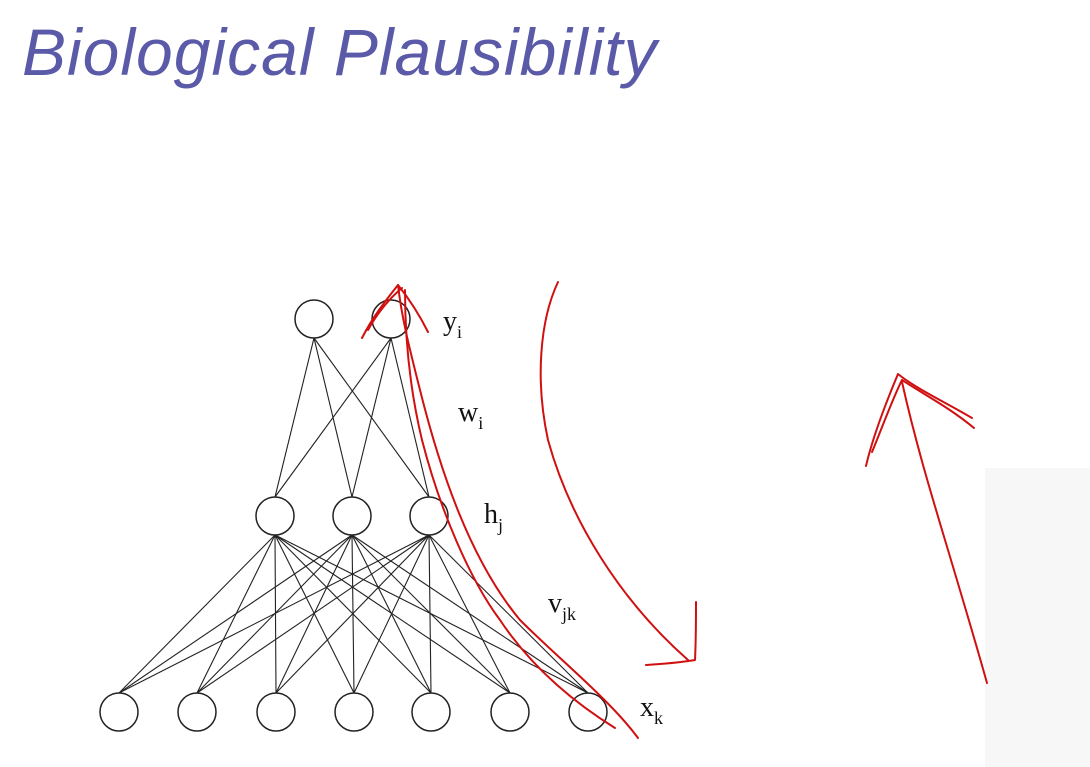 Image resolution: width=1090 pixels, height=767 pixels. Describe the element at coordinates (493, 517) in the screenshot. I see `label-hidden: hj` at that location.